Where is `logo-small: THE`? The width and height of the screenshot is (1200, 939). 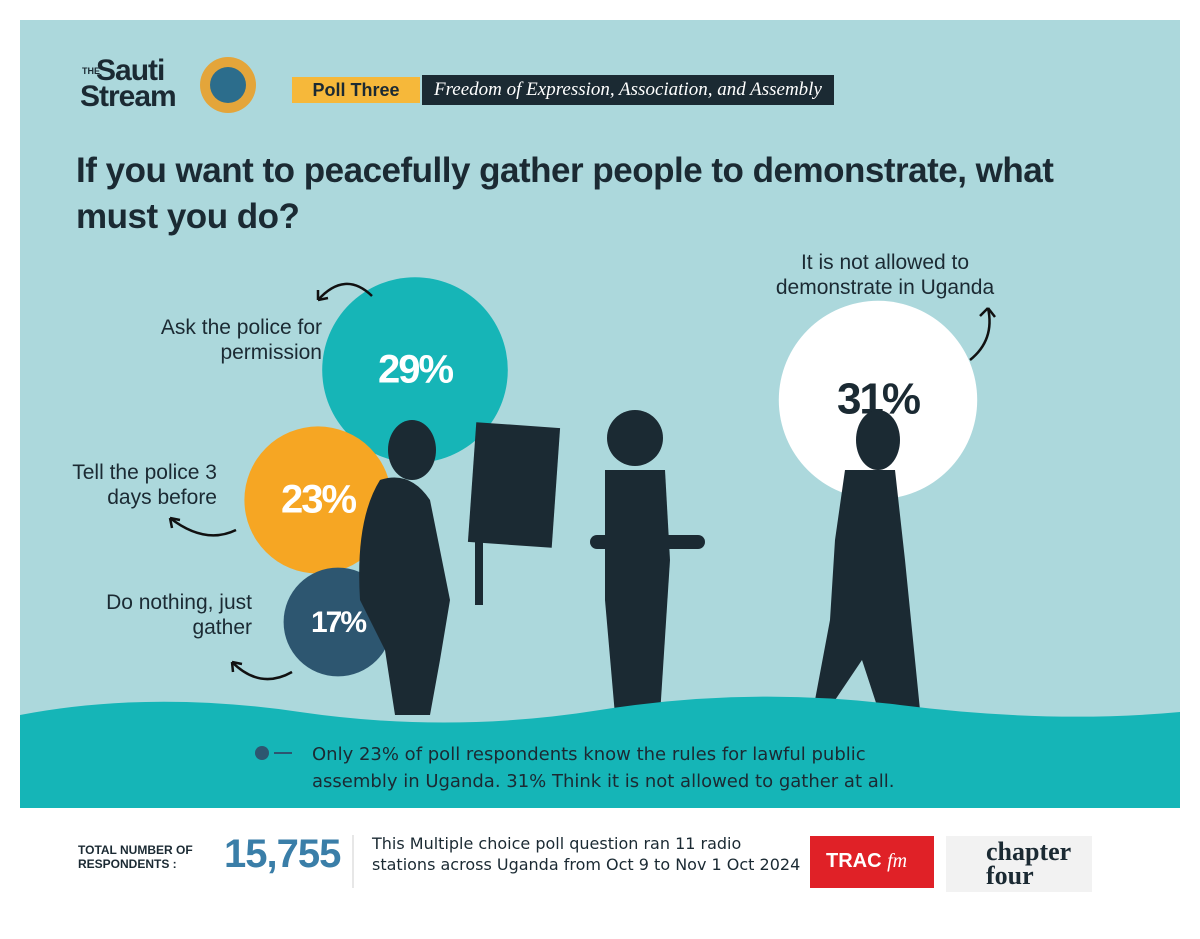 logo-small: THE is located at coordinates (91, 71).